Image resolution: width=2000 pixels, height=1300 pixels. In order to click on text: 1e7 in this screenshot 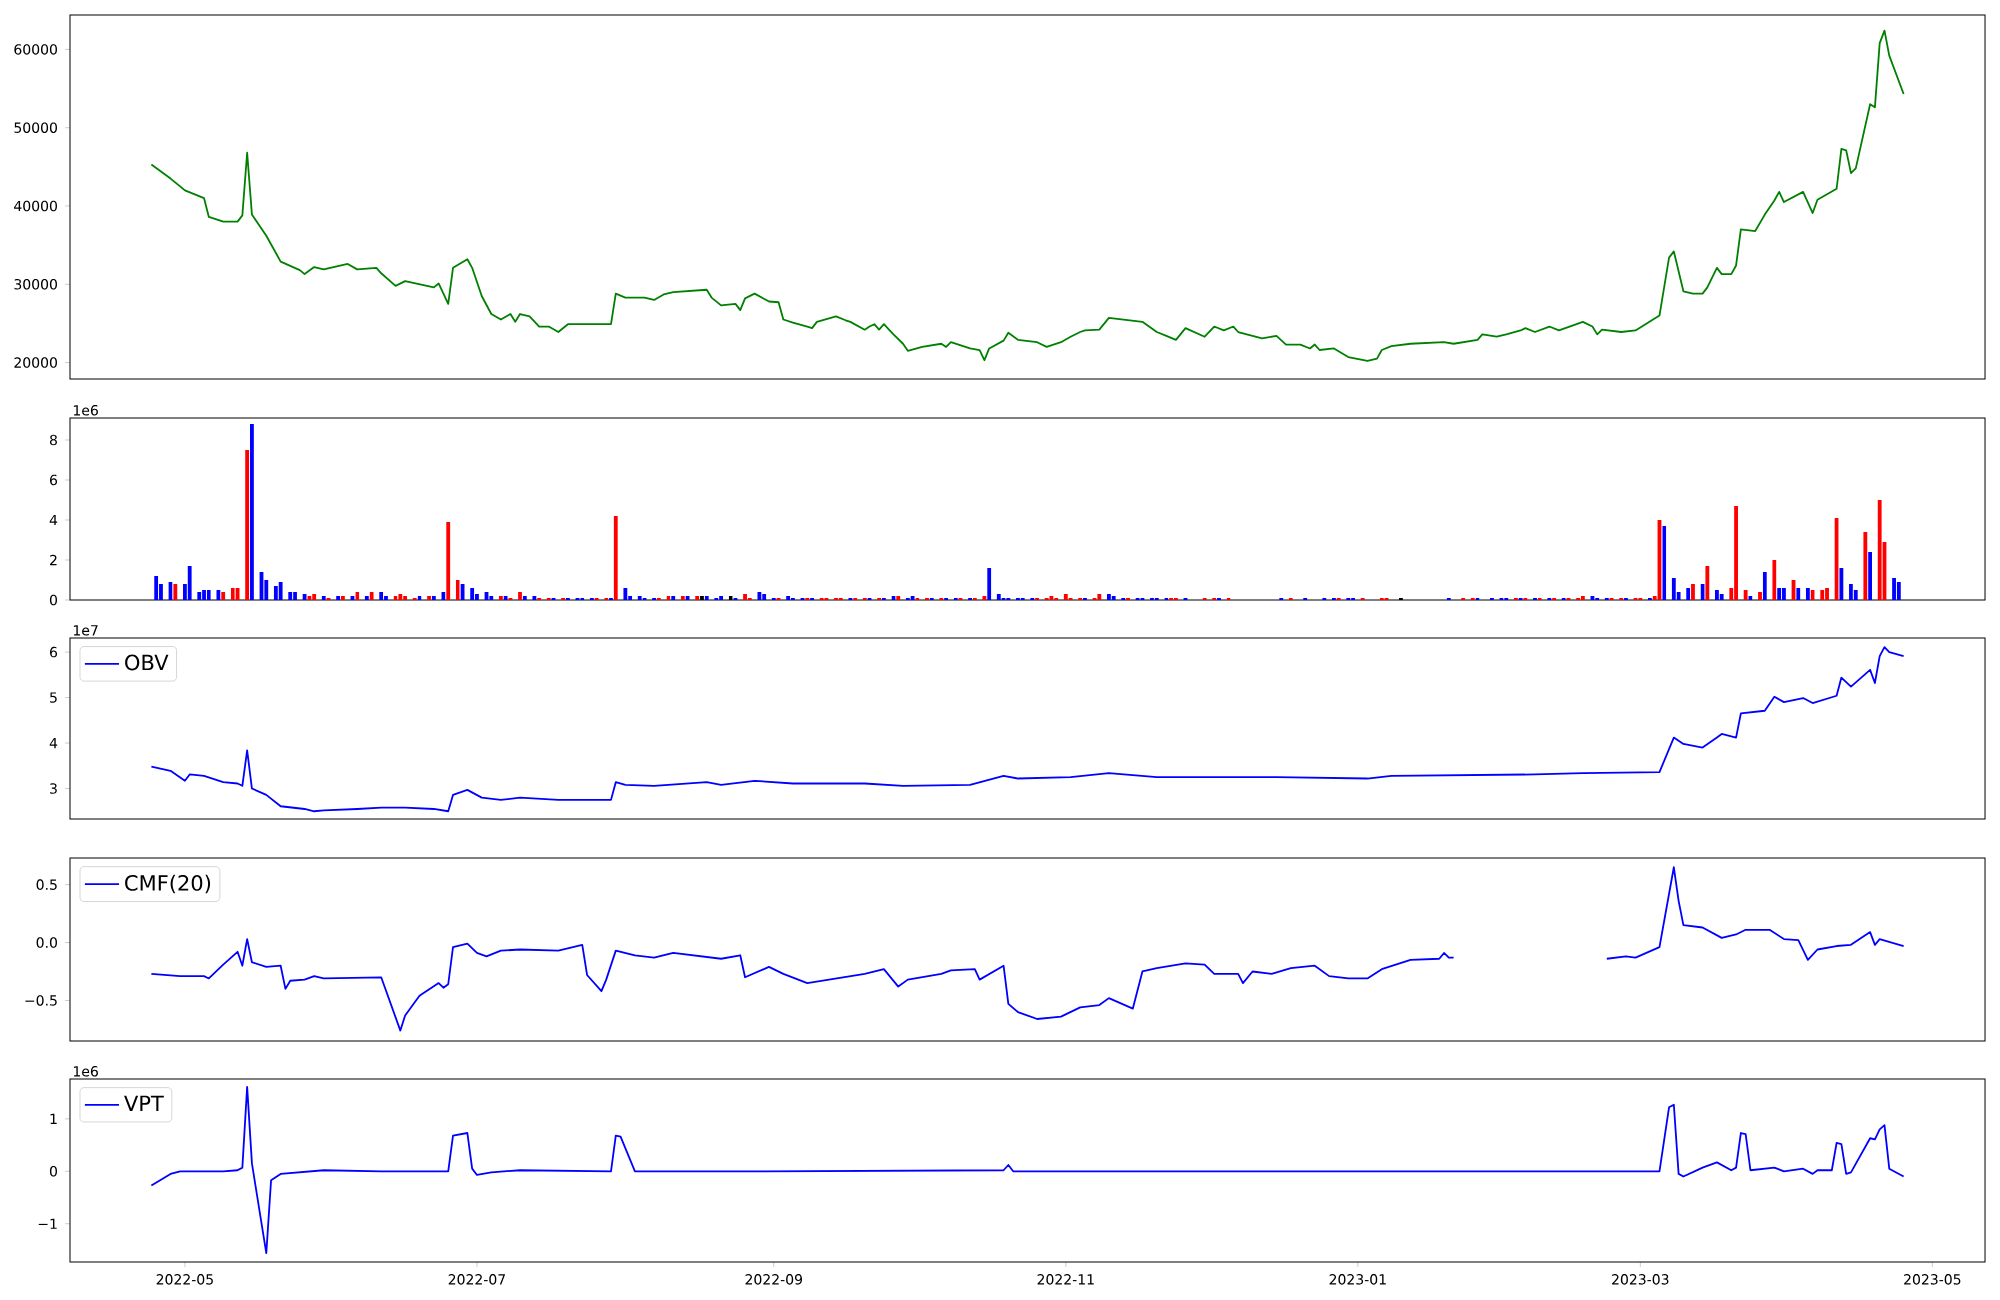, I will do `click(85, 630)`.